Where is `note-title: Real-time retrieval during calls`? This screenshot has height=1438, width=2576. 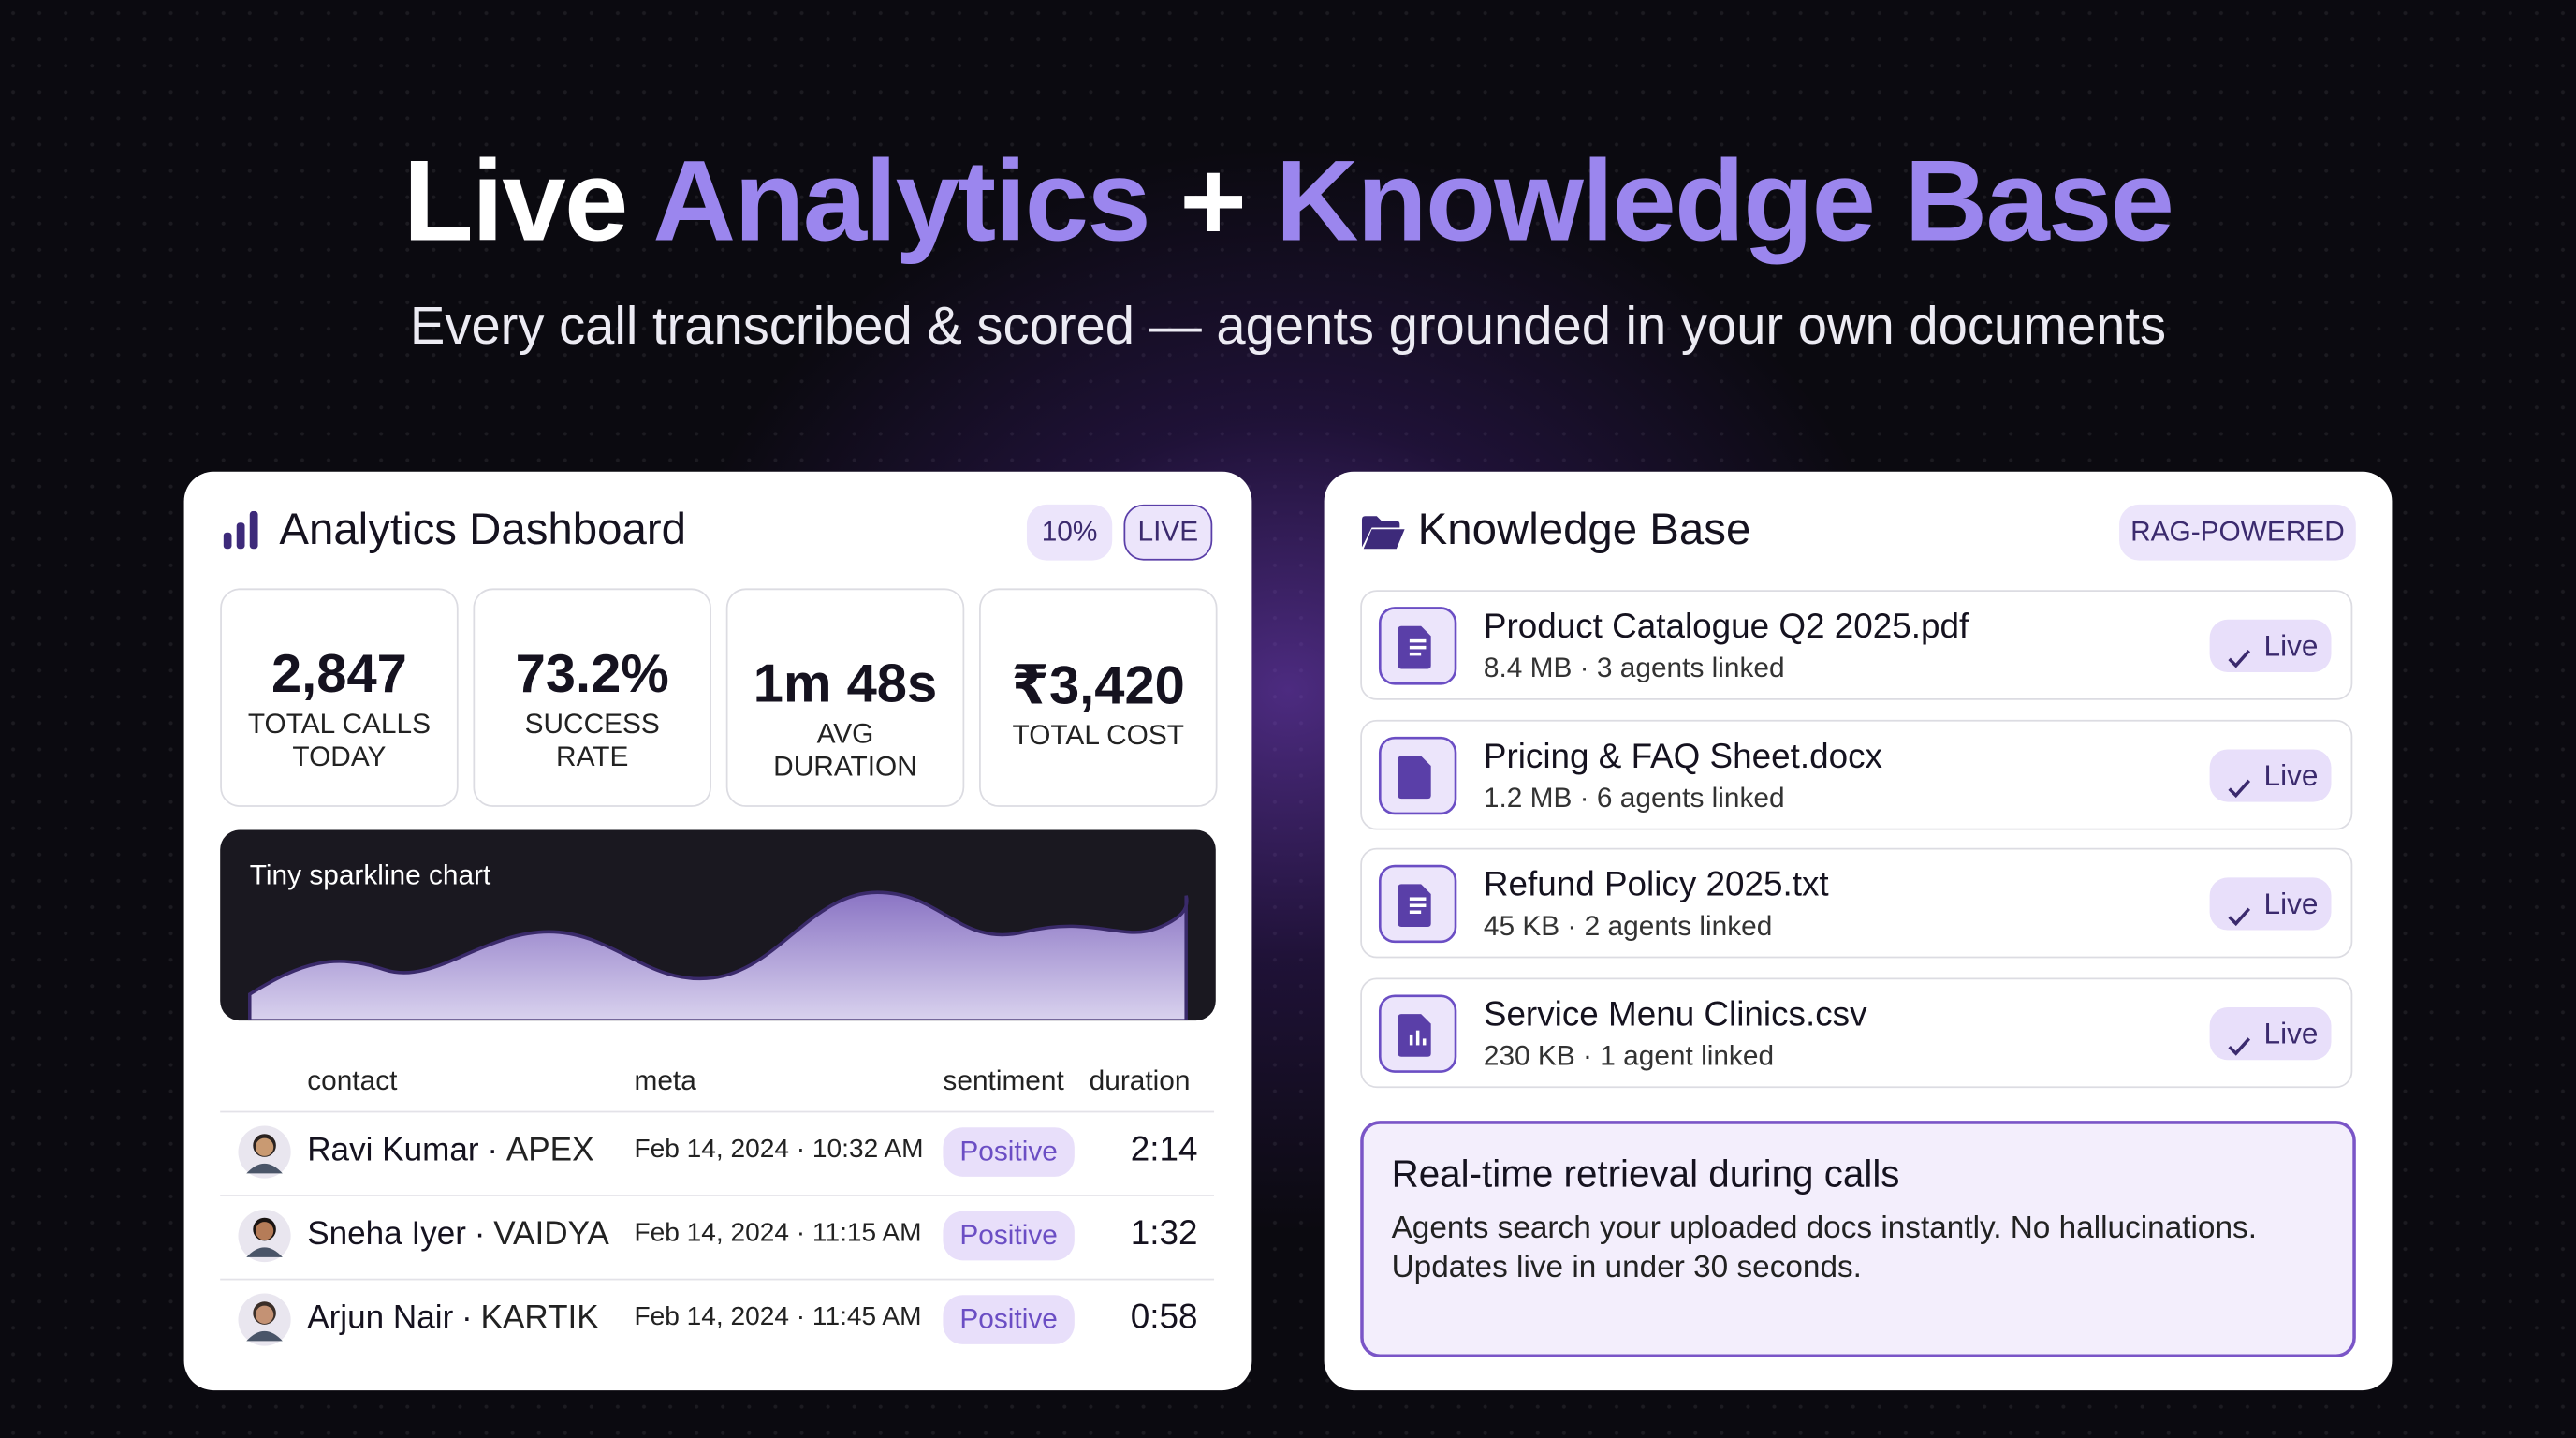 note-title: Real-time retrieval during calls is located at coordinates (1645, 1174).